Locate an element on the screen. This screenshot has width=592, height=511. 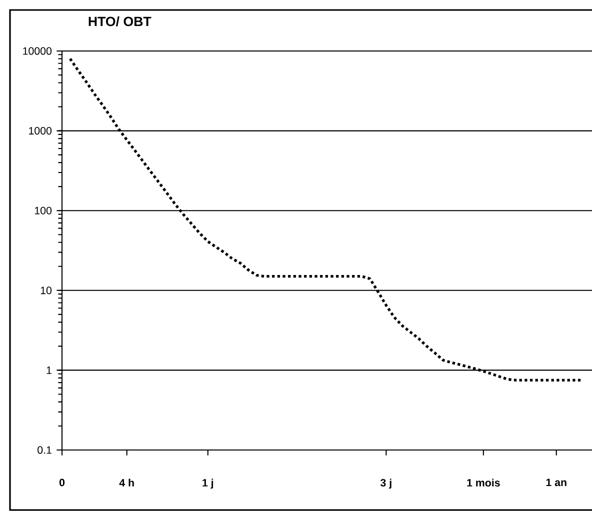
chart-title: HTO/ OBT is located at coordinates (120, 21).